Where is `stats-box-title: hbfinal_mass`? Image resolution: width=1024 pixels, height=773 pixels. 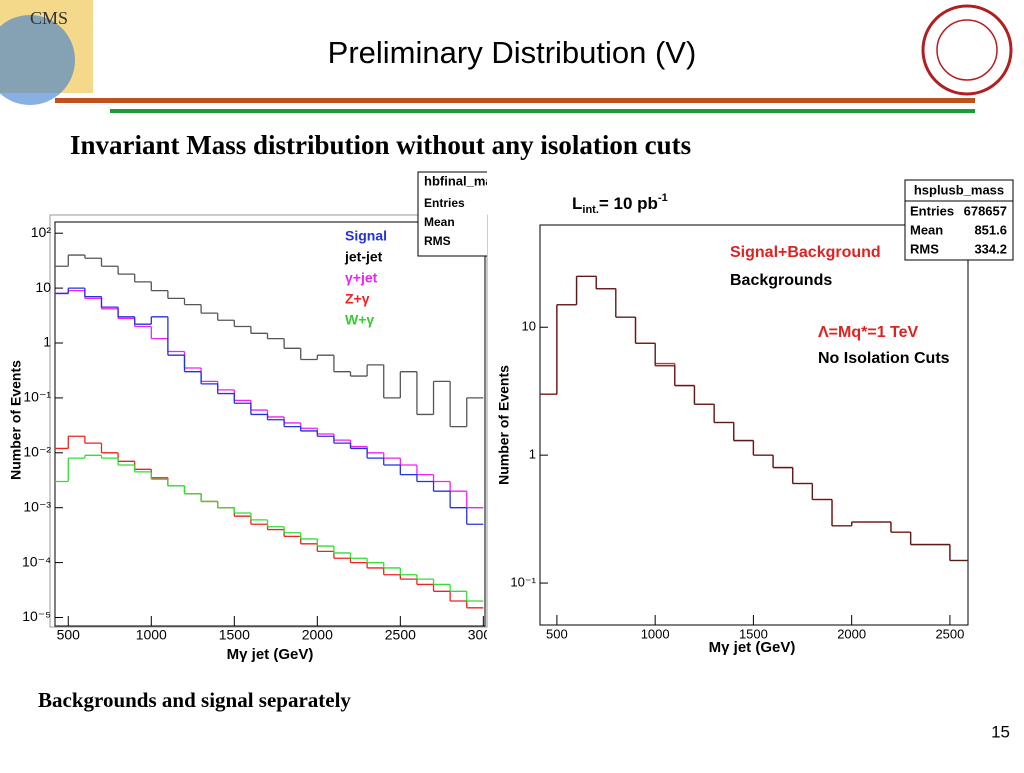 stats-box-title: hbfinal_mass is located at coordinates (465, 180).